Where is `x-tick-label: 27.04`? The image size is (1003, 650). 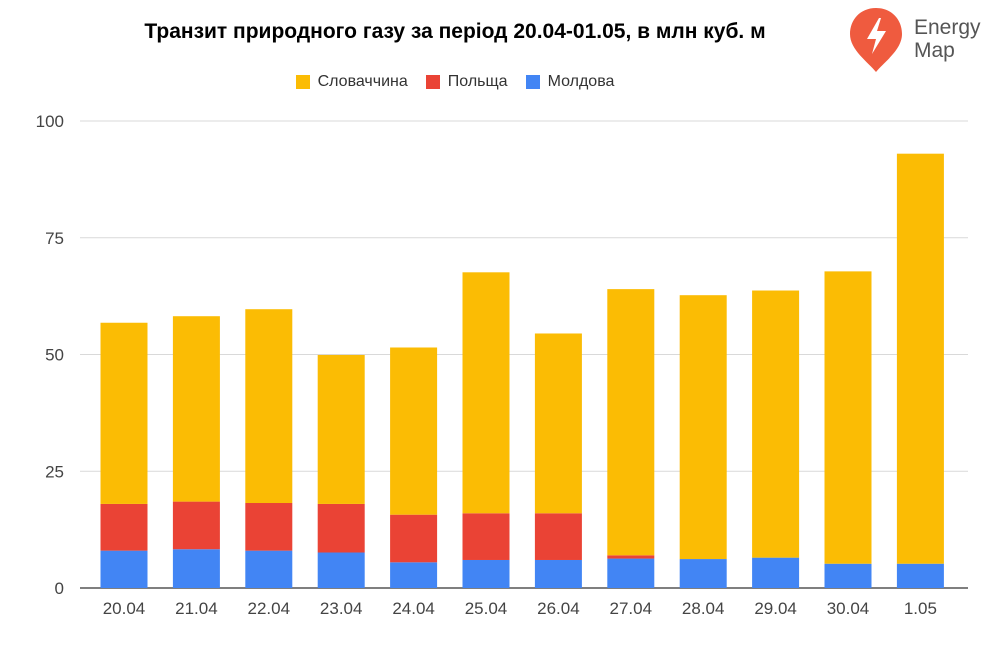 x-tick-label: 27.04 is located at coordinates (631, 608).